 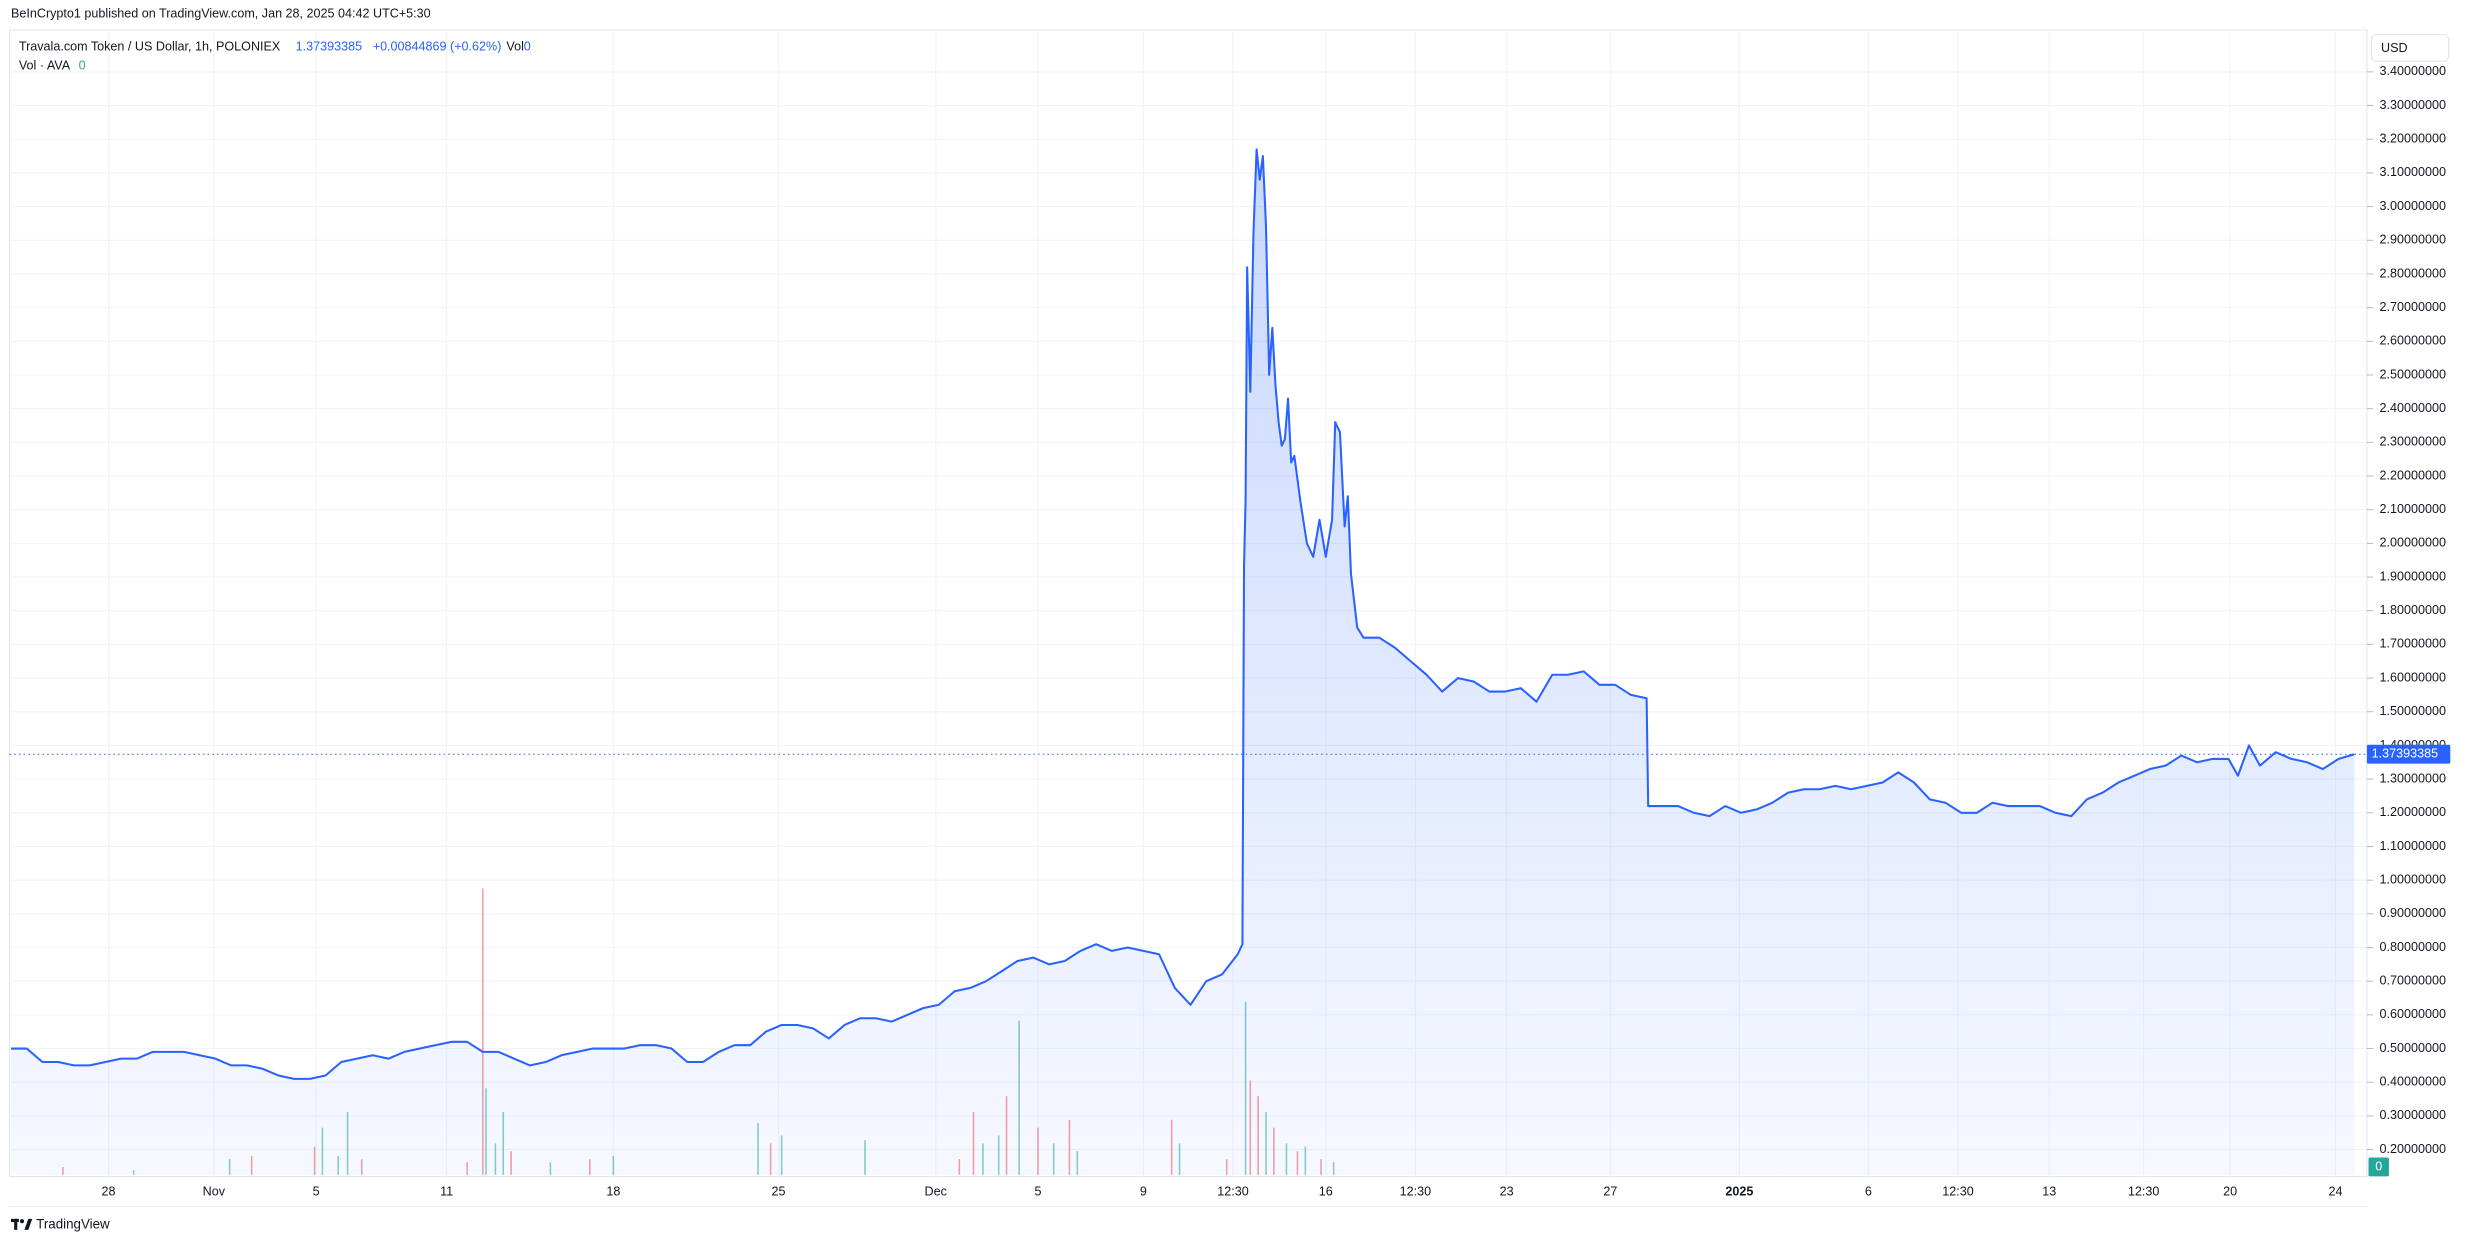 I want to click on y-tick-label: 1.10000000, so click(x=2413, y=846).